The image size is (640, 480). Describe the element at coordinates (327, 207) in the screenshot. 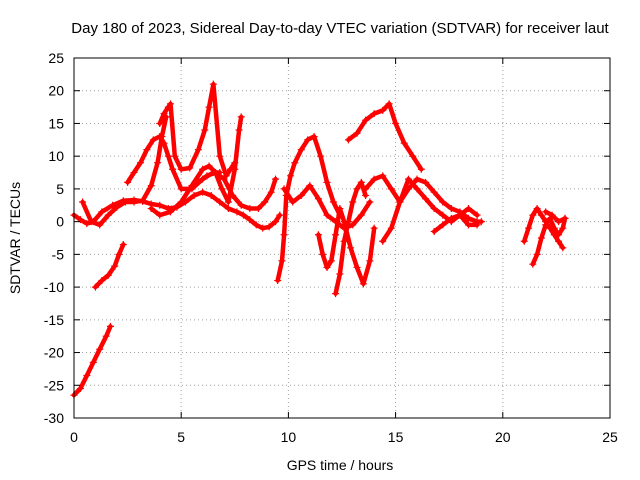

I see `series-arc-j` at that location.